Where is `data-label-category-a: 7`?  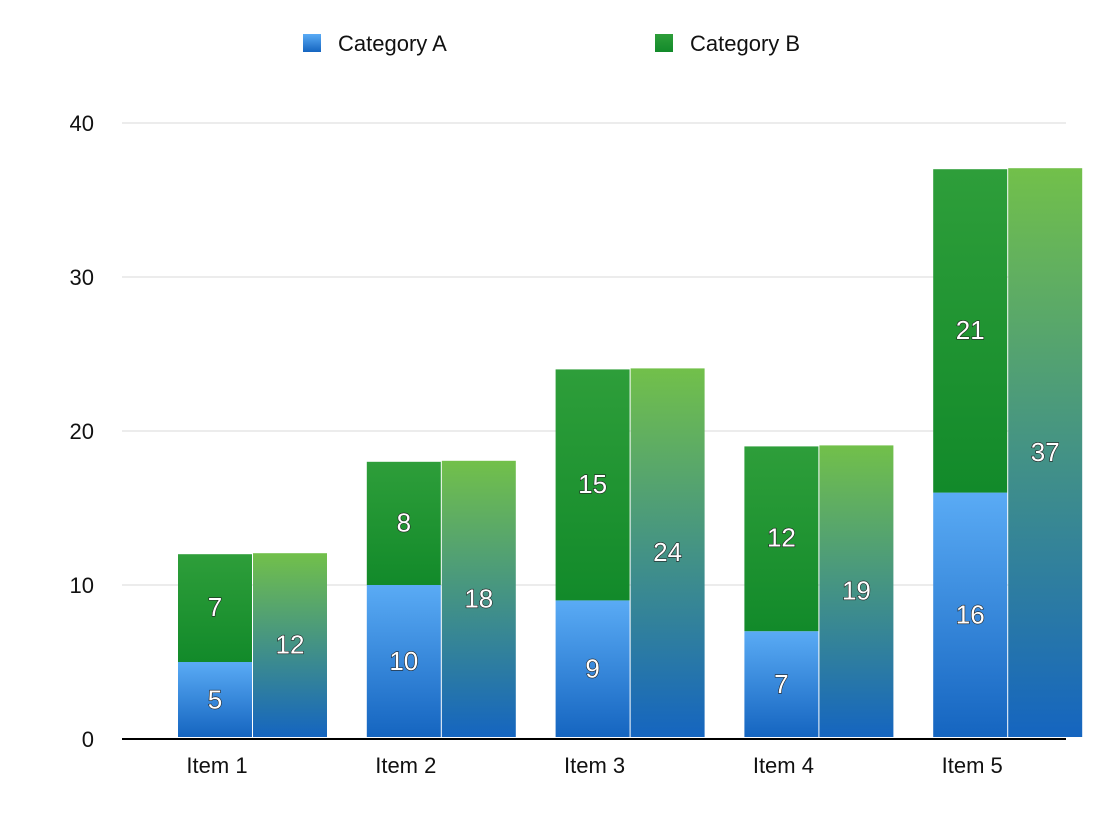
data-label-category-a: 7 is located at coordinates (781, 684).